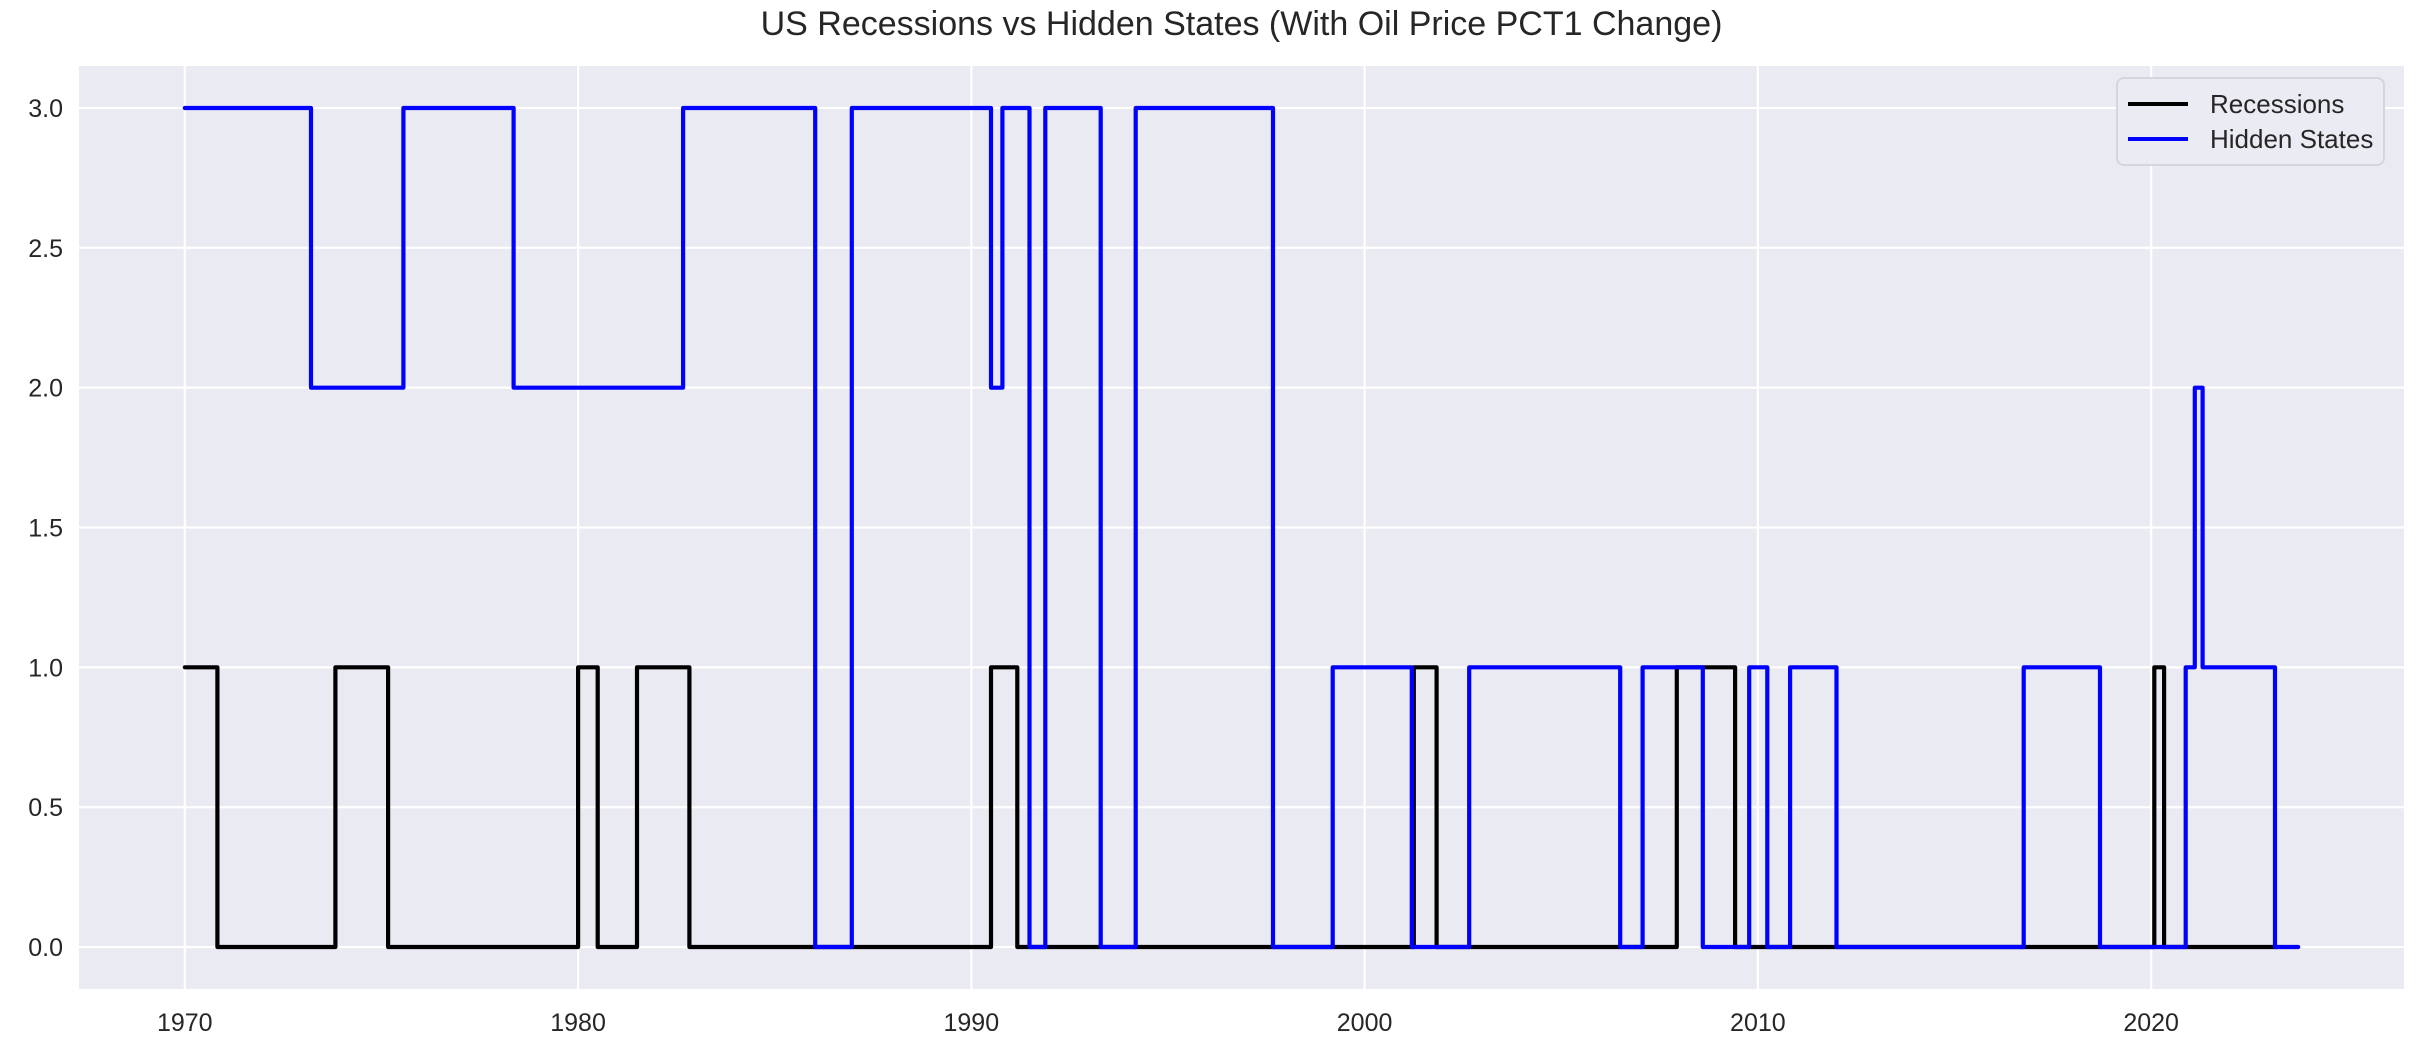  What do you see at coordinates (45, 249) in the screenshot?
I see `y-tick-label: 2.5` at bounding box center [45, 249].